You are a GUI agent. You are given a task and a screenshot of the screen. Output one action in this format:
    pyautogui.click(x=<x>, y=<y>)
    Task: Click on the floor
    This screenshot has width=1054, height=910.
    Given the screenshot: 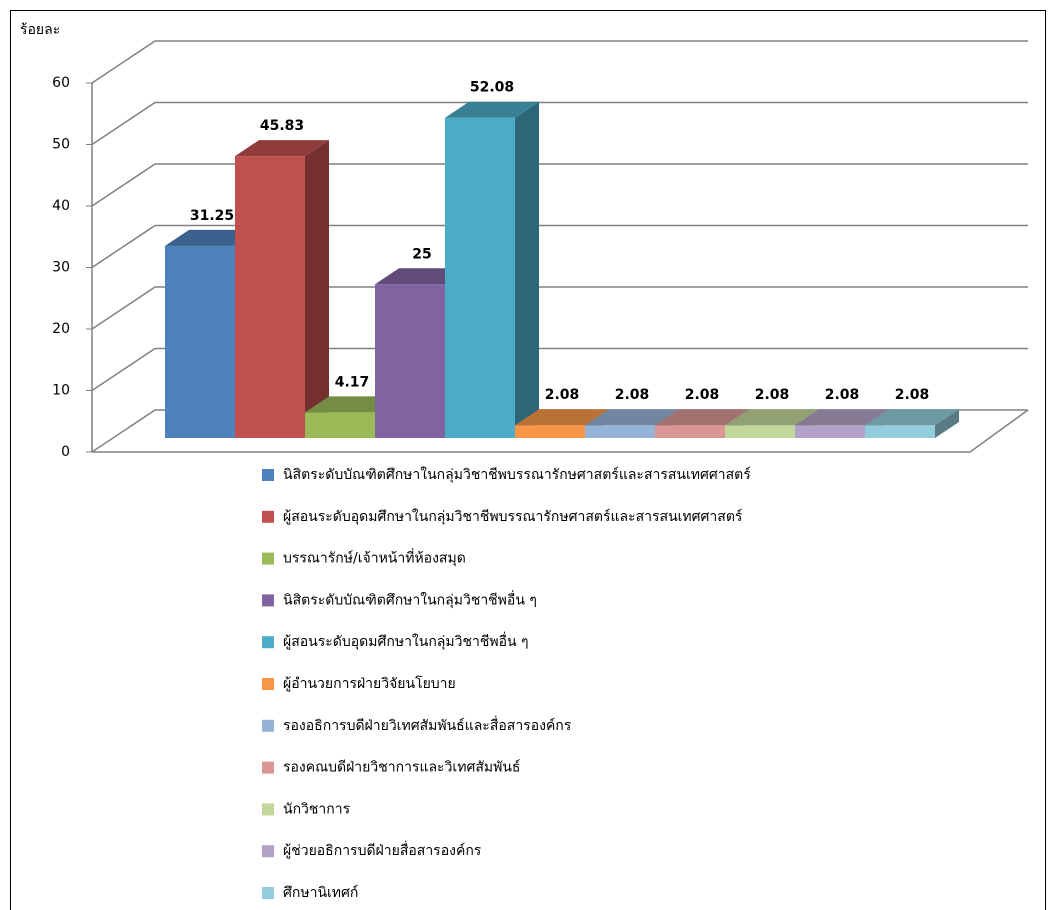 What is the action you would take?
    pyautogui.click(x=560, y=431)
    